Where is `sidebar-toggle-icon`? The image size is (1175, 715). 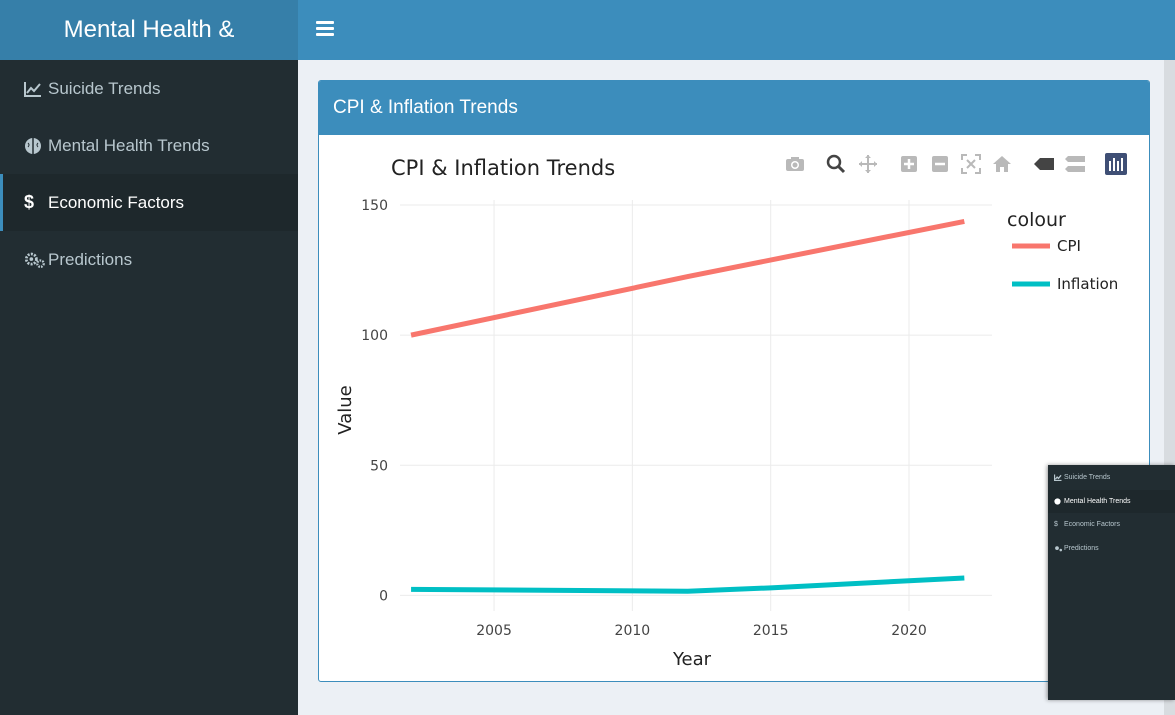
sidebar-toggle-icon is located at coordinates (325, 28).